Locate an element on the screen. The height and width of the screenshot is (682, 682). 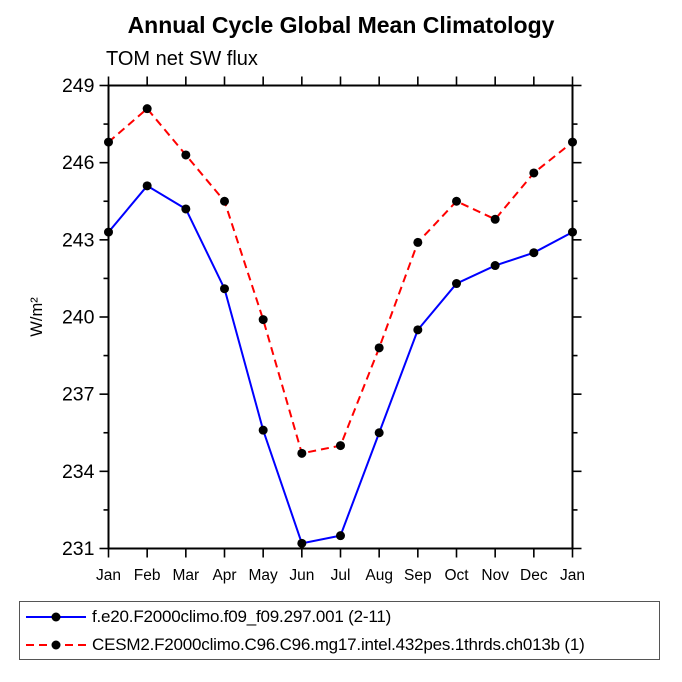
x-axis-tick-label: Jul is located at coordinates (341, 575).